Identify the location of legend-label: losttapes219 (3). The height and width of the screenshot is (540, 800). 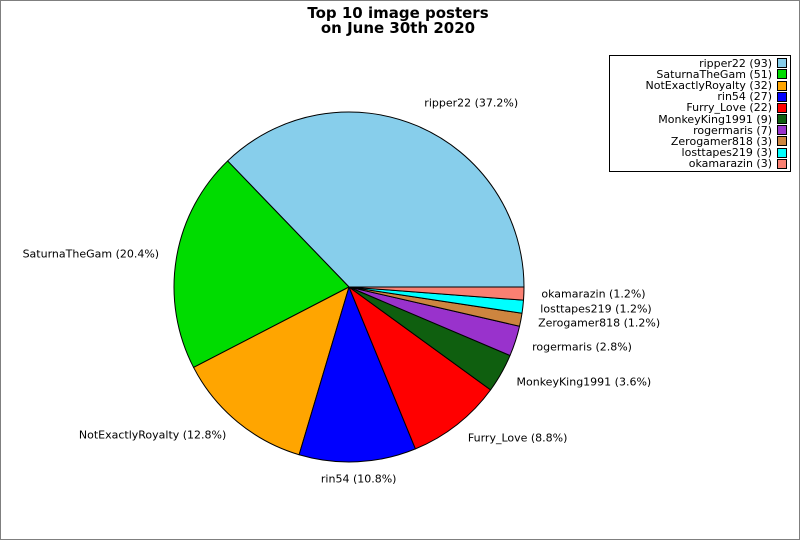
(726, 153).